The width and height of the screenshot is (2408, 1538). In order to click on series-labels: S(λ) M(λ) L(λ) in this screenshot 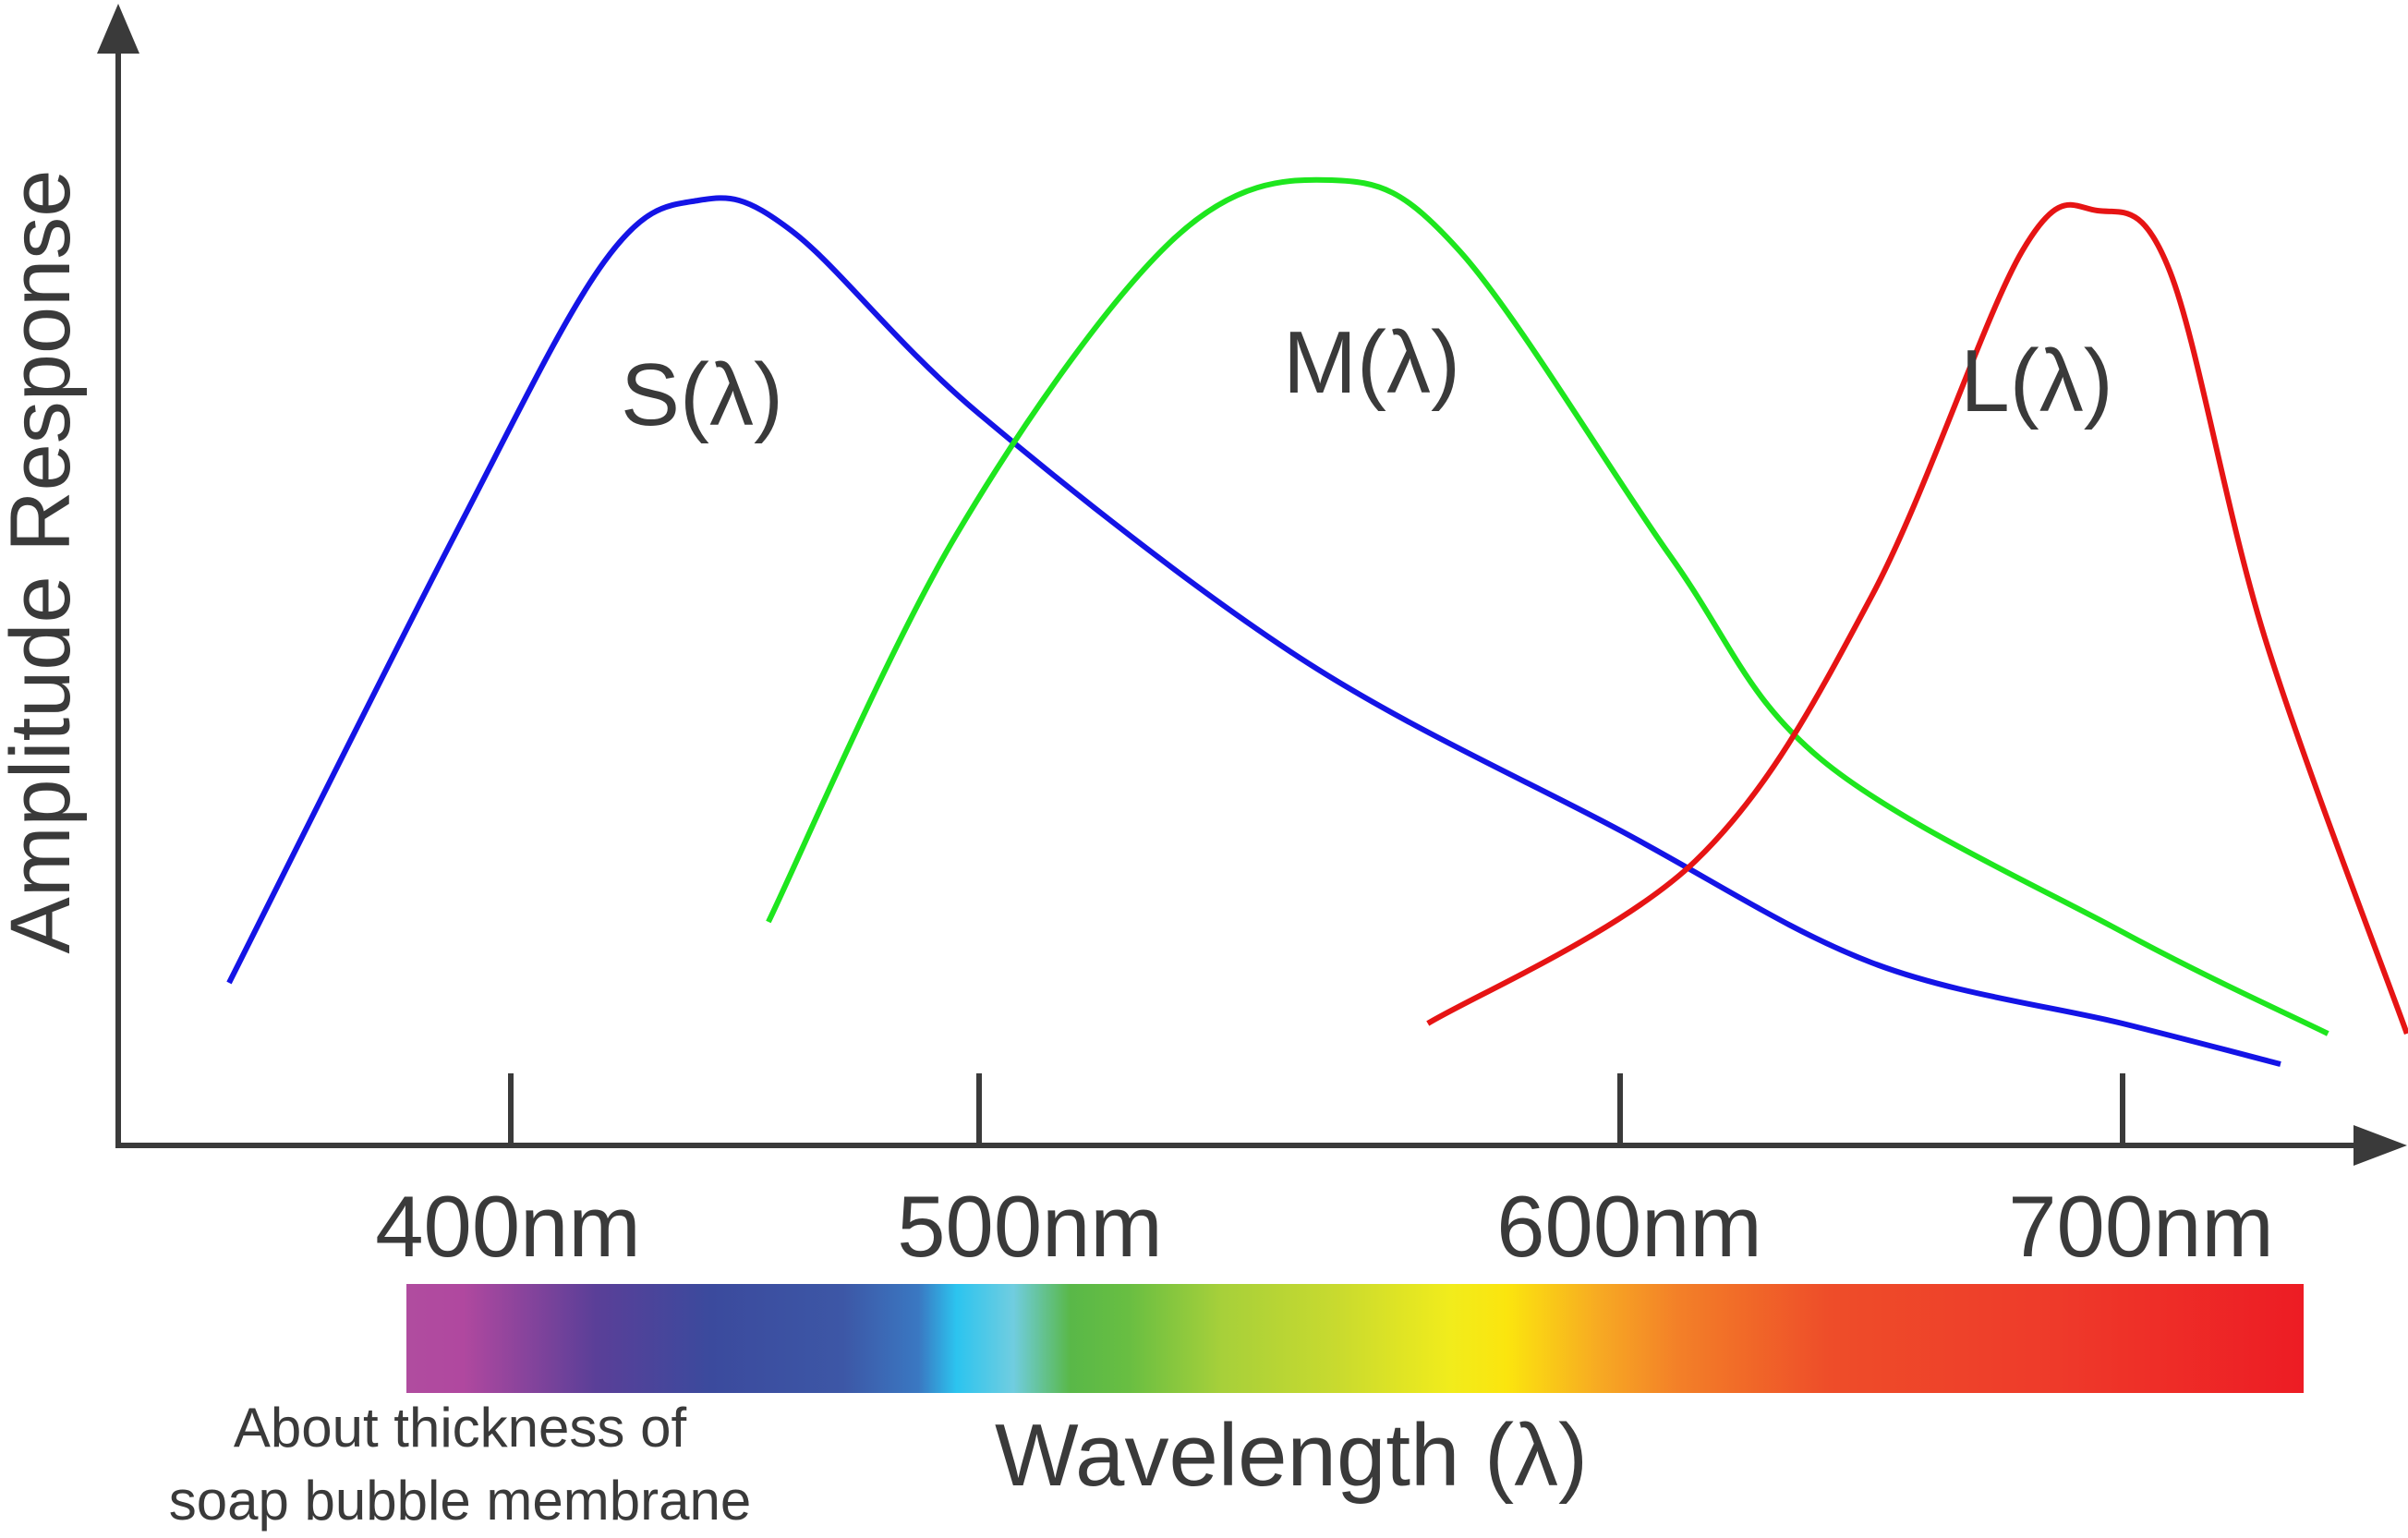, I will do `click(1367, 378)`.